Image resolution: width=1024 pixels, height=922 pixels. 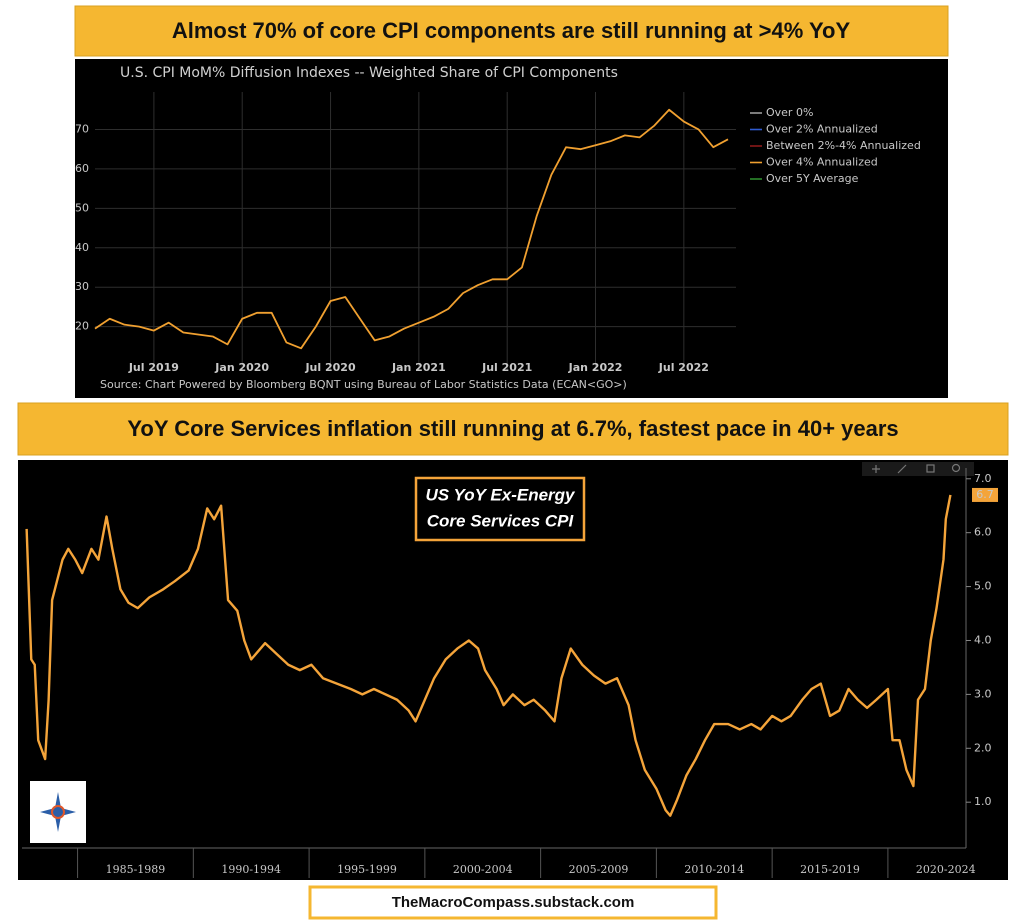 I want to click on y-tick-label: 6.0, so click(x=983, y=532).